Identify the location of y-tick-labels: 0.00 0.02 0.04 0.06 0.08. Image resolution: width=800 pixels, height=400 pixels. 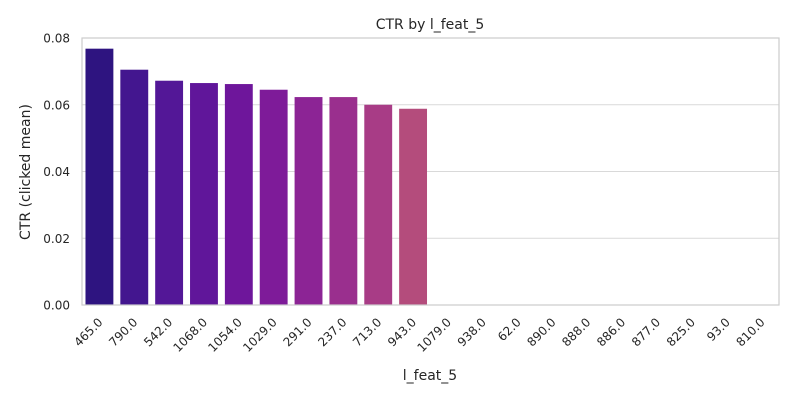
(56, 172).